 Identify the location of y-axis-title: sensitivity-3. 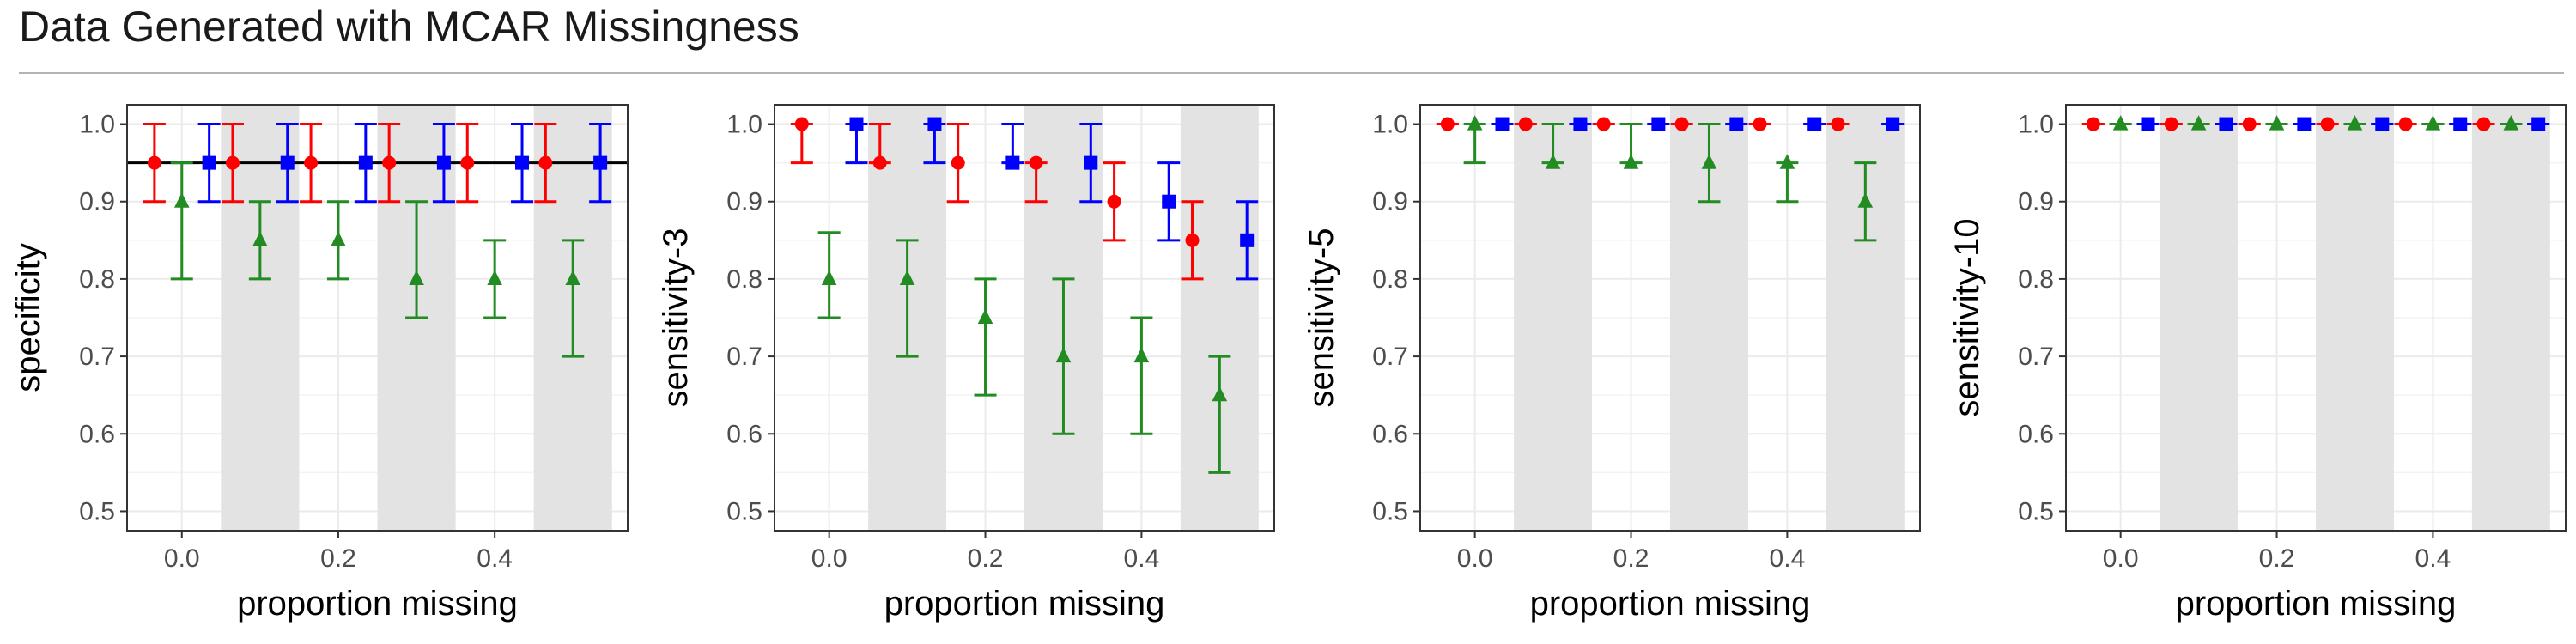
(676, 318).